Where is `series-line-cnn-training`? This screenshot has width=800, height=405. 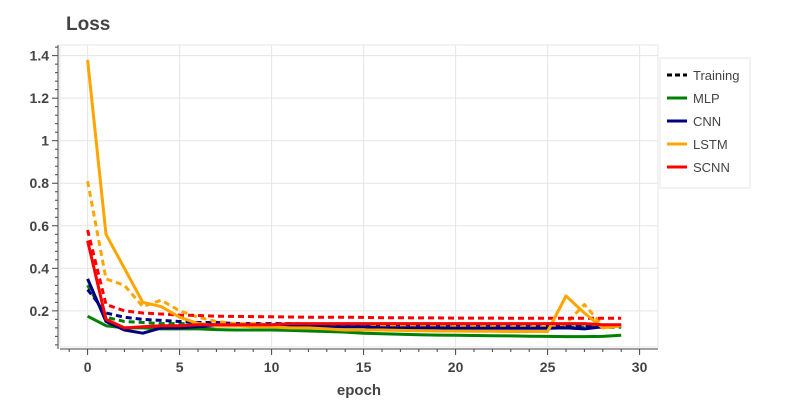
series-line-cnn-training is located at coordinates (354, 308).